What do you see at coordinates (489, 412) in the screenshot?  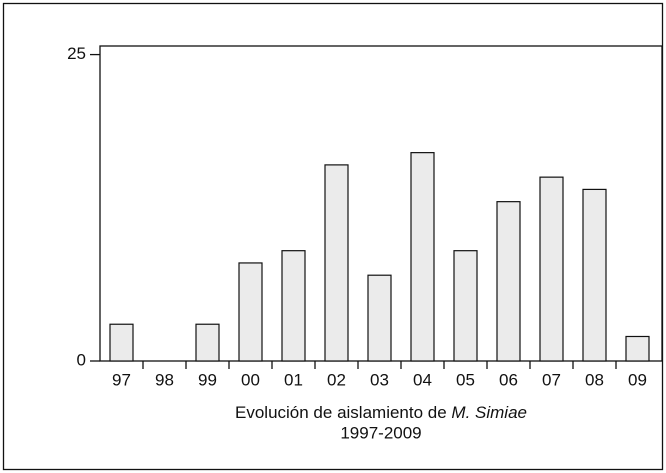 I see `x-label-italic: M. Simiae` at bounding box center [489, 412].